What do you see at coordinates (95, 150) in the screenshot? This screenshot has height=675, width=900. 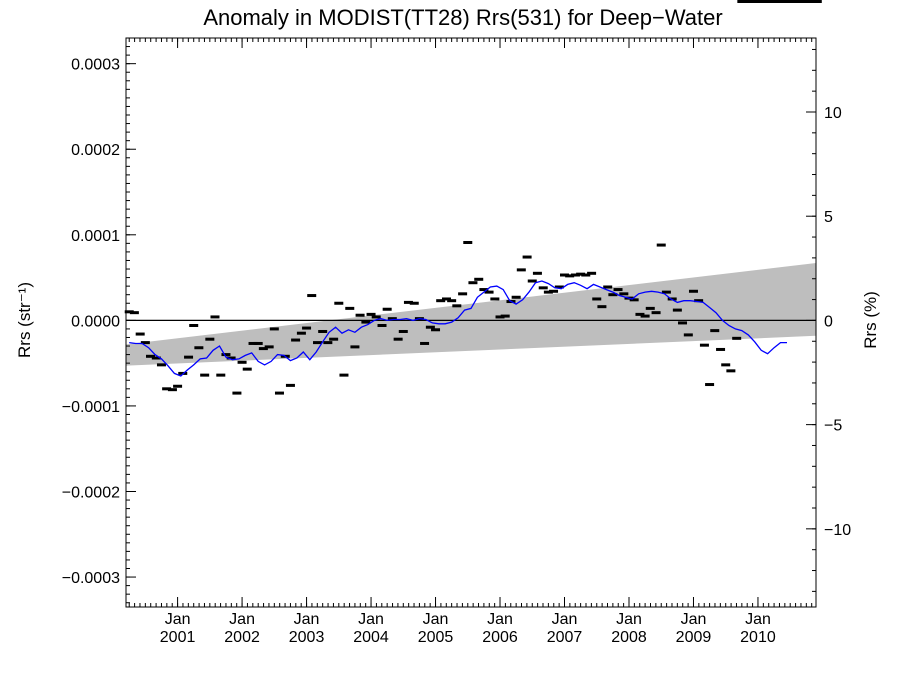 I see `left-tick-label: 0.0002` at bounding box center [95, 150].